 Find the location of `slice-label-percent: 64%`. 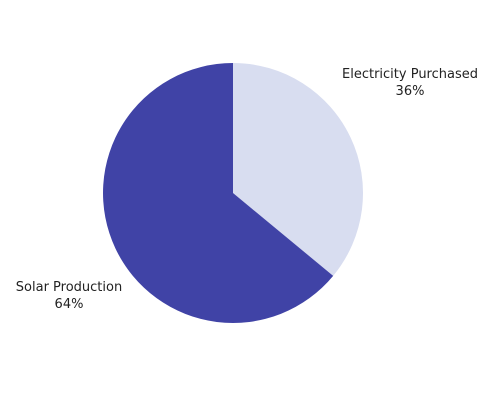

slice-label-percent: 64% is located at coordinates (69, 304).